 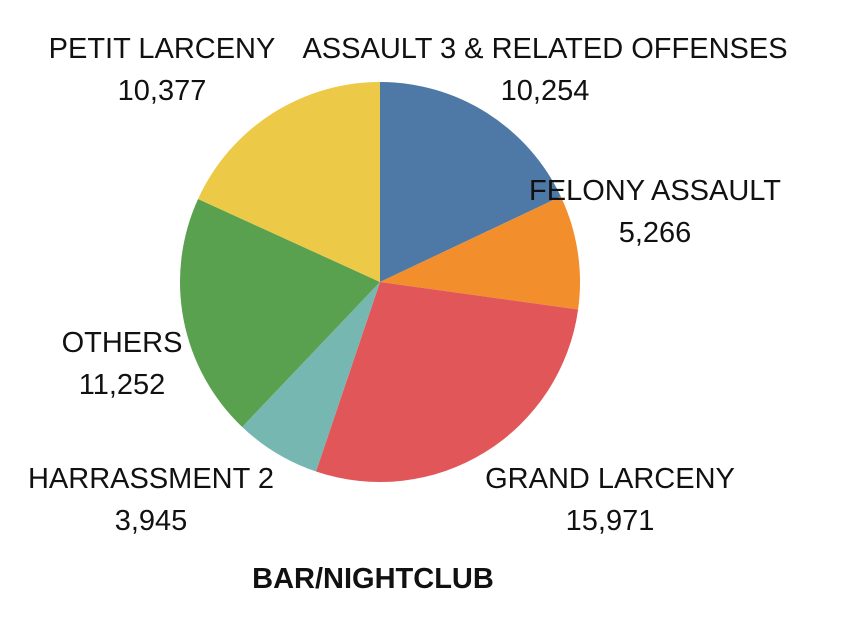 I want to click on pie-slice-others, so click(x=280, y=312).